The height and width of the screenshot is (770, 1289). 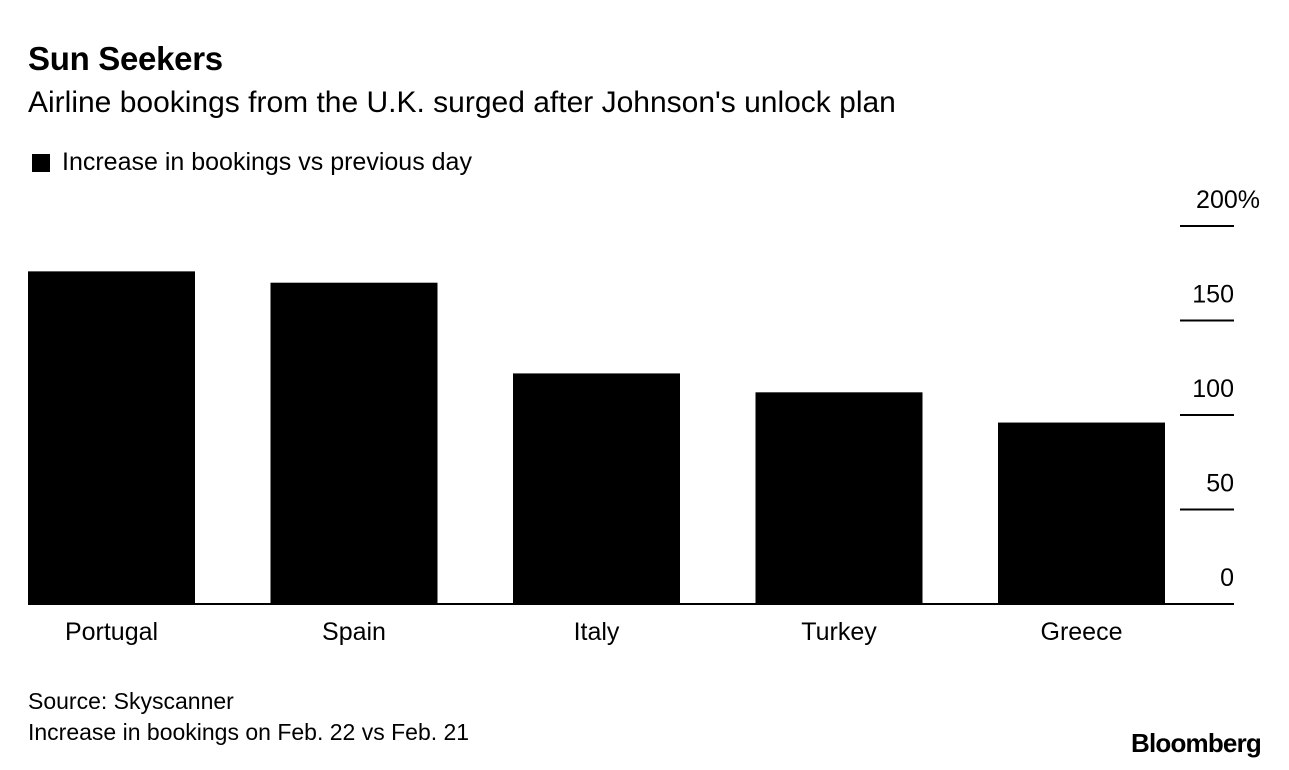 I want to click on x-tick-label: Greece, so click(x=1082, y=632).